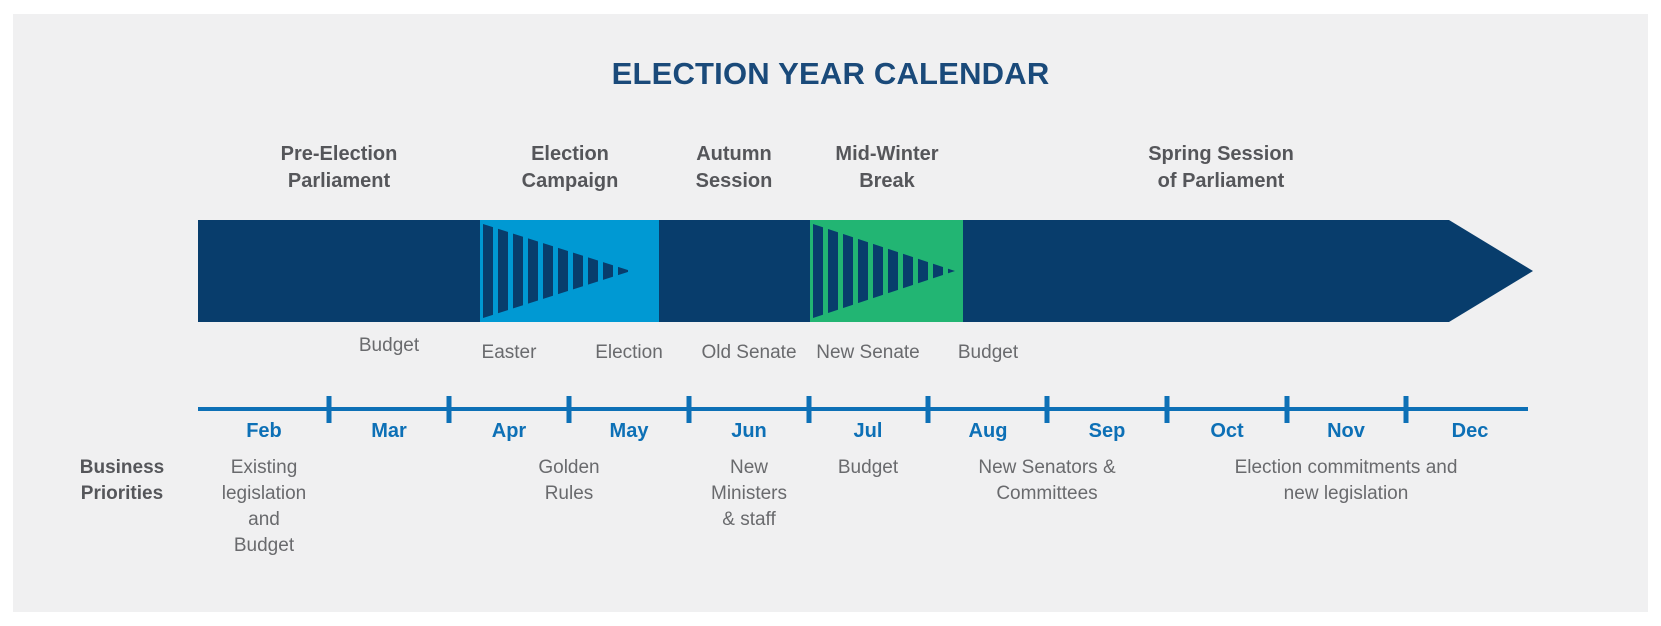  I want to click on business-priorities-label: Business Priorities, so click(122, 480).